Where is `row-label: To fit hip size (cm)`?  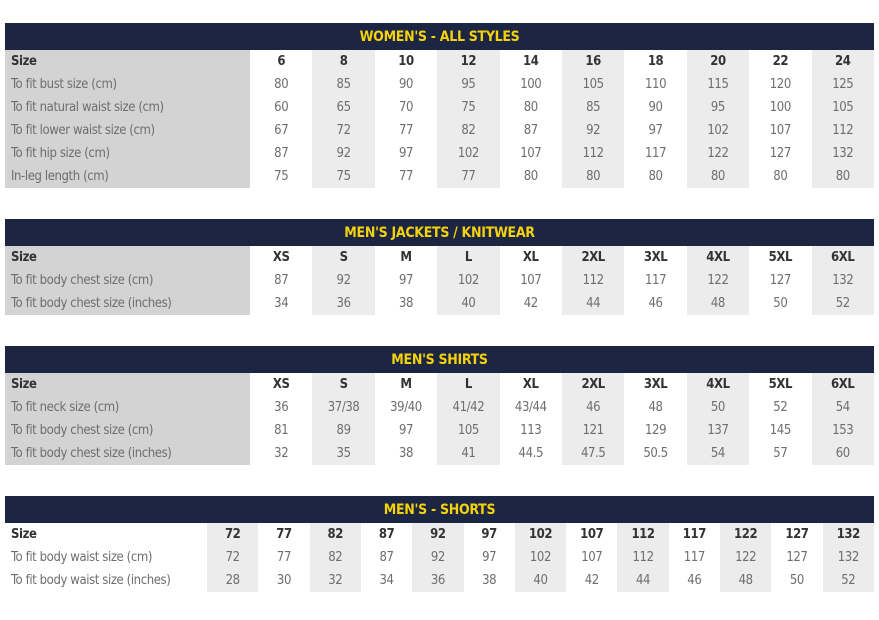
row-label: To fit hip size (cm) is located at coordinates (128, 153).